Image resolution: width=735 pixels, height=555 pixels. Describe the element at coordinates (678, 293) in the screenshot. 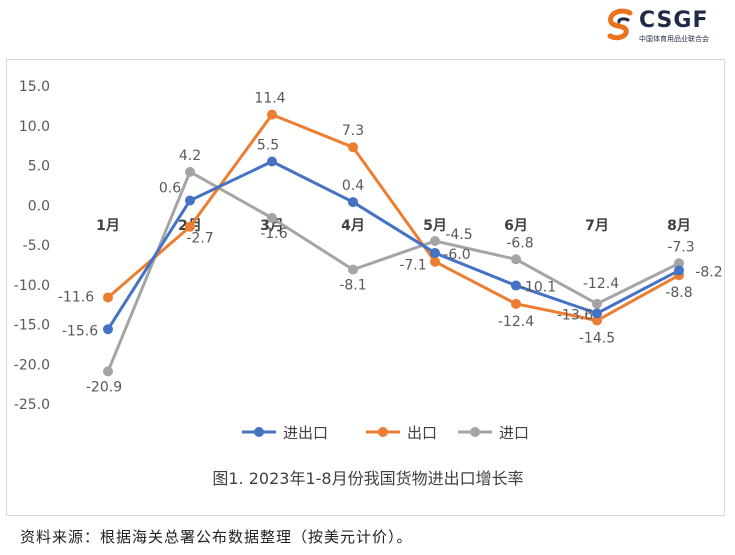

I see `data-label: -8.8` at that location.